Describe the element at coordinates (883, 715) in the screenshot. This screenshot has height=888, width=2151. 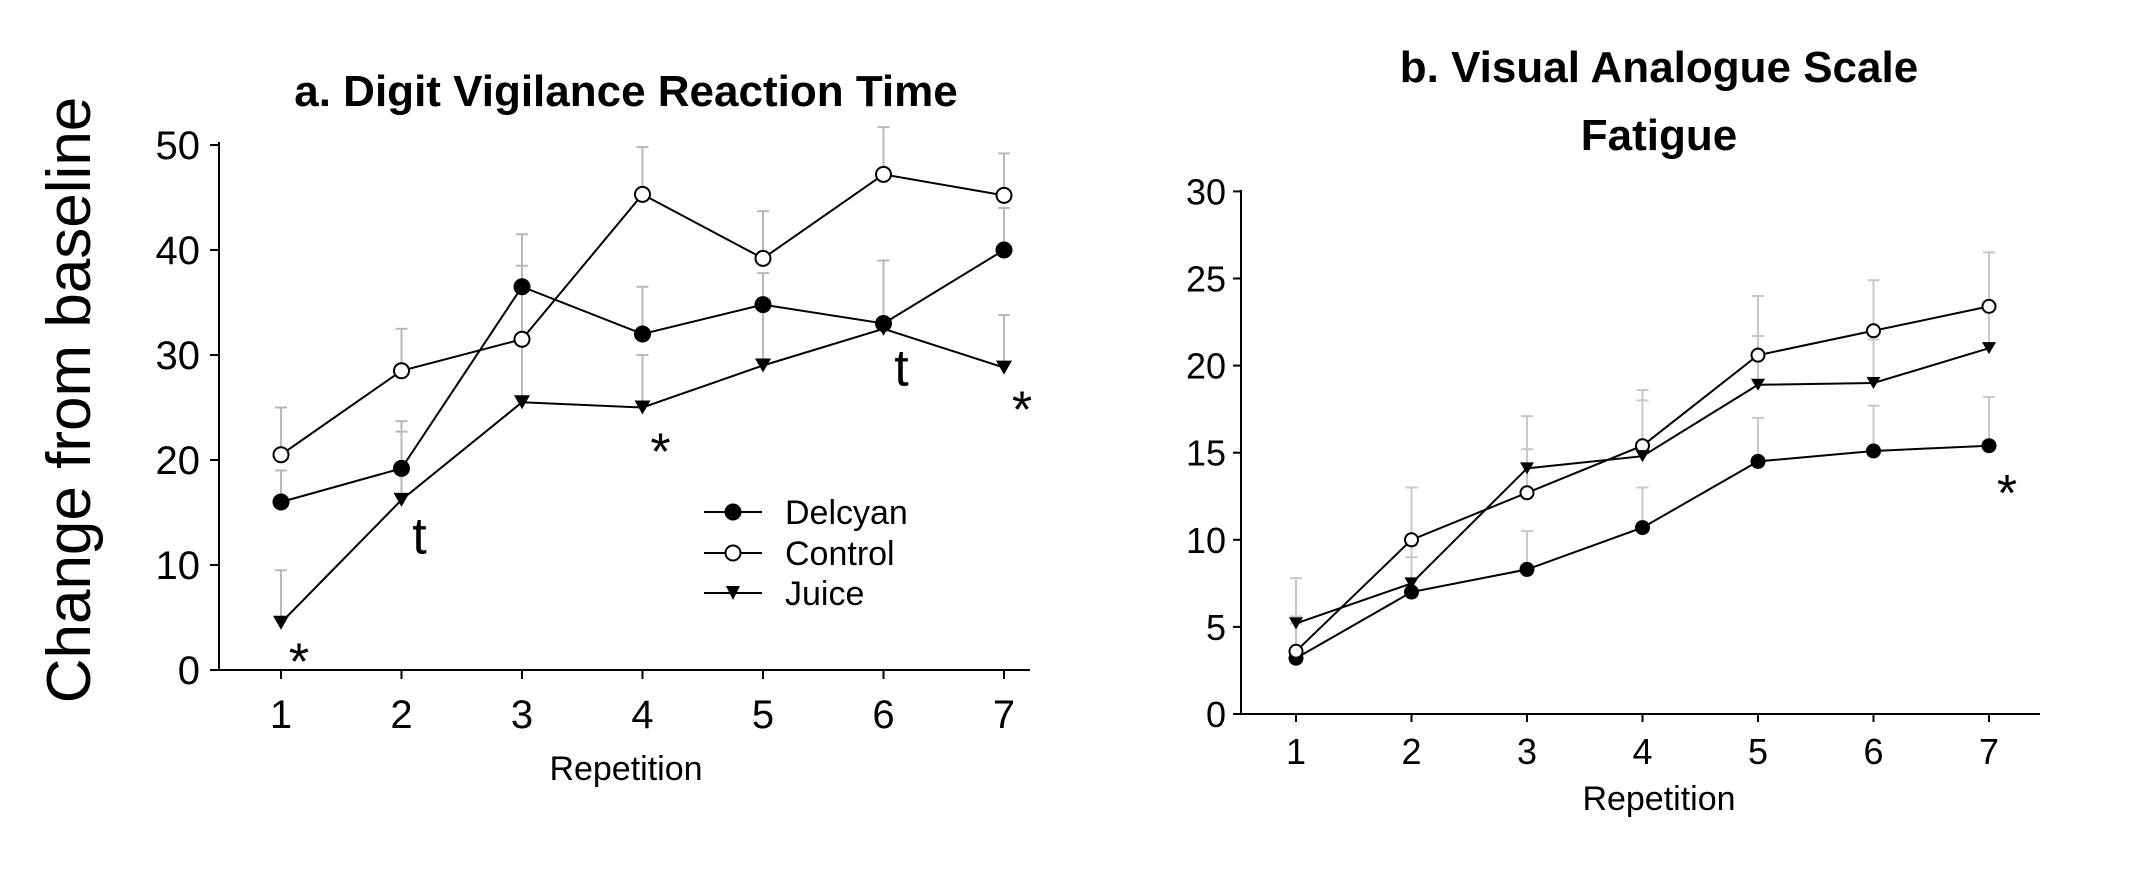
I see `panel-a-x-tick-label: 6` at that location.